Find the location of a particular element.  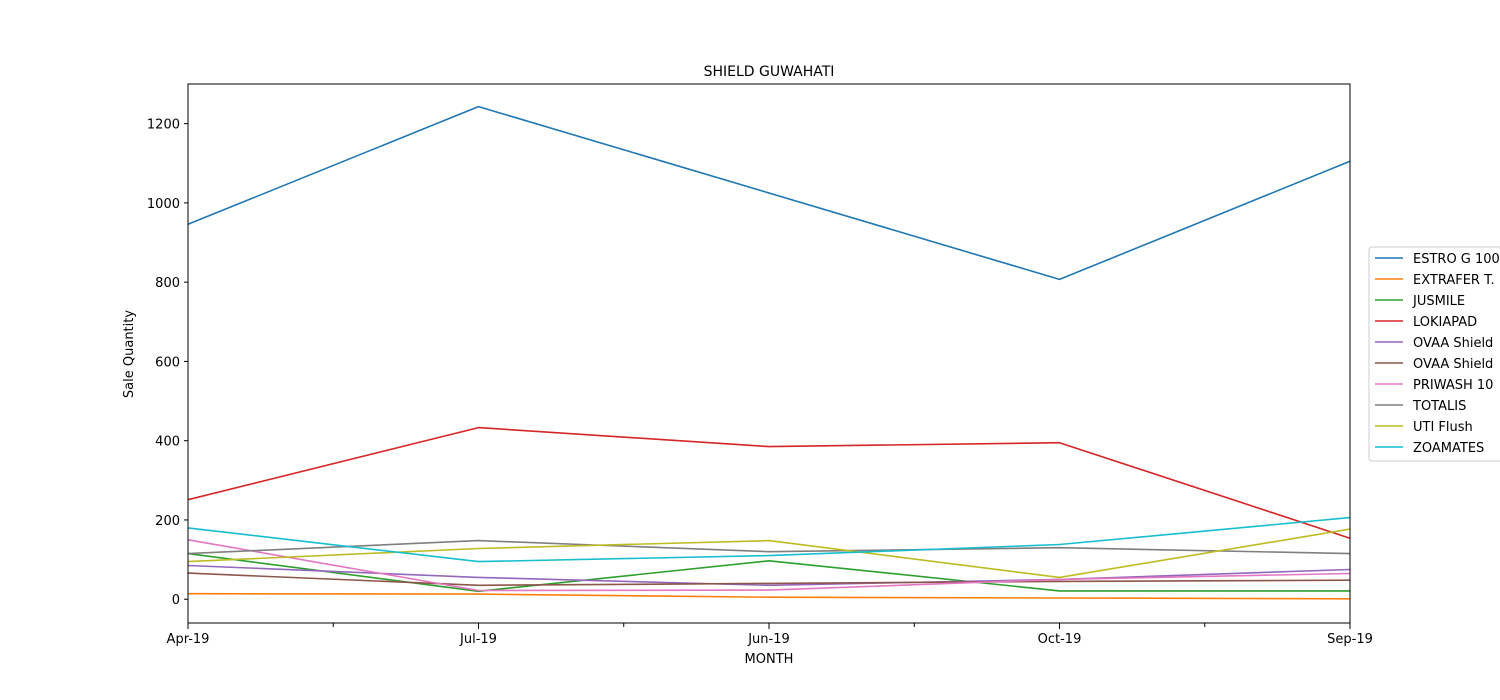

y-tick-label: 1200 is located at coordinates (163, 125).